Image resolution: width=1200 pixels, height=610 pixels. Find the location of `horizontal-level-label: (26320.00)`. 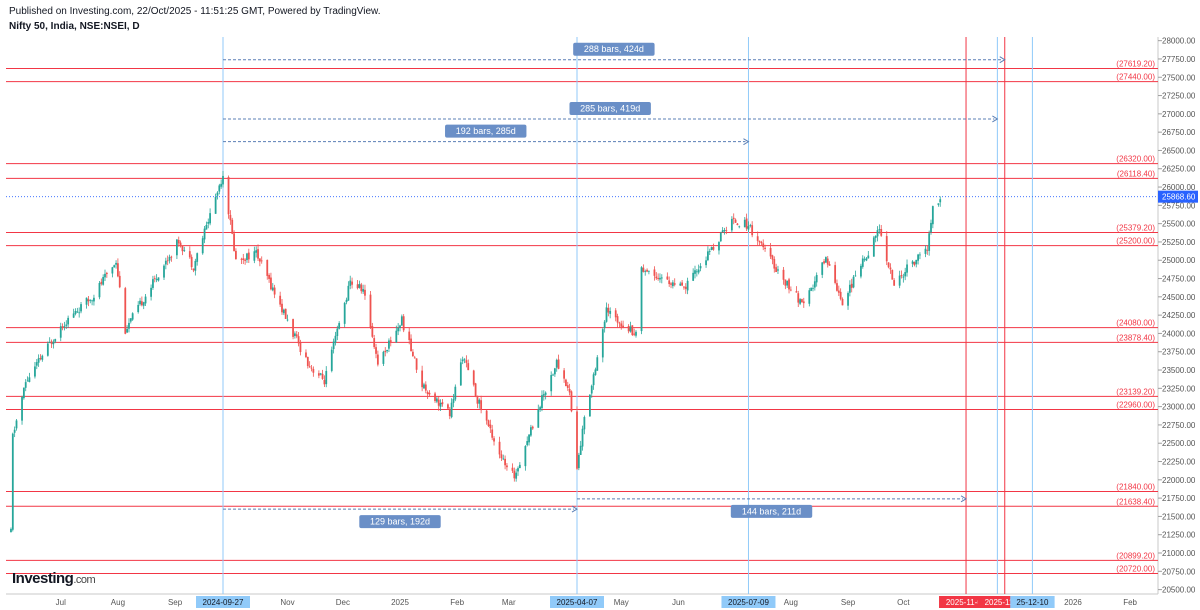

horizontal-level-label: (26320.00) is located at coordinates (1135, 159).